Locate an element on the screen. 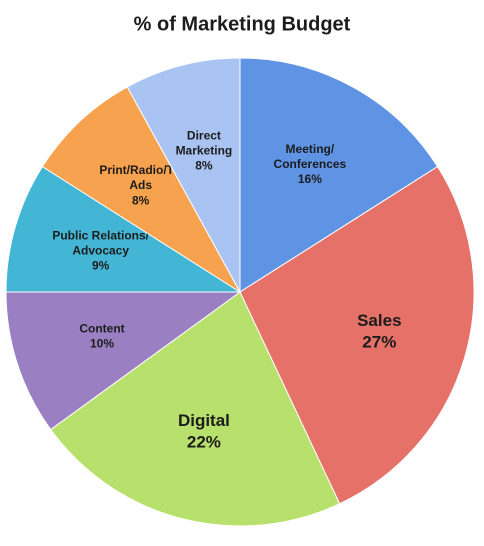 This screenshot has width=484, height=546. slice-label: Direct Marketing is located at coordinates (204, 143).